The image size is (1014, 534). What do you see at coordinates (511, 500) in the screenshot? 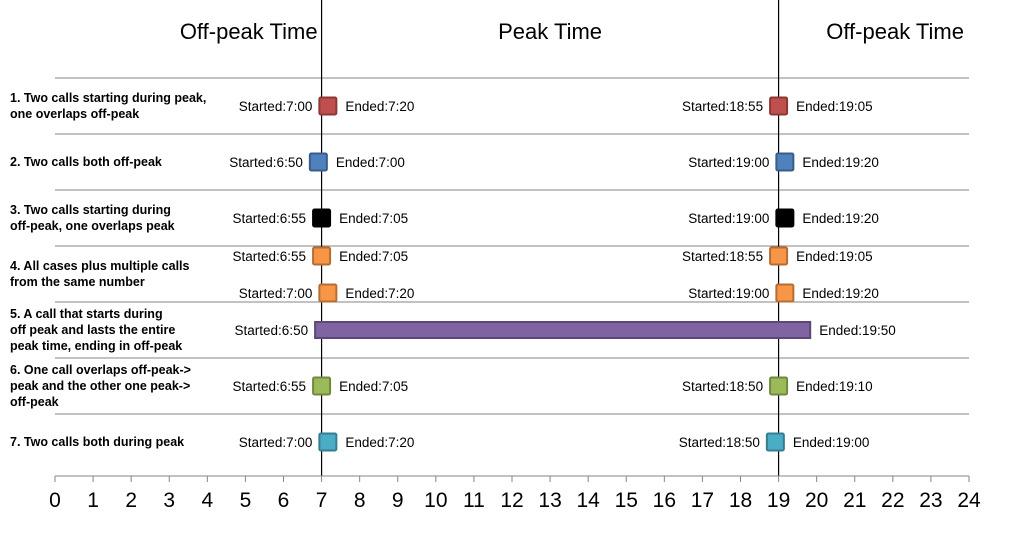
I see `x-tick-label: 12` at bounding box center [511, 500].